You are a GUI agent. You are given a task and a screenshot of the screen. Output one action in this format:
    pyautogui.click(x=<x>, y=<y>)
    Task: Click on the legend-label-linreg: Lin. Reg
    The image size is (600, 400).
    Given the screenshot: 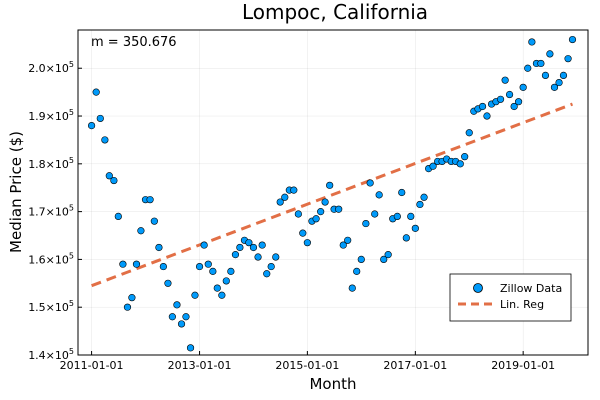 What is the action you would take?
    pyautogui.click(x=522, y=304)
    